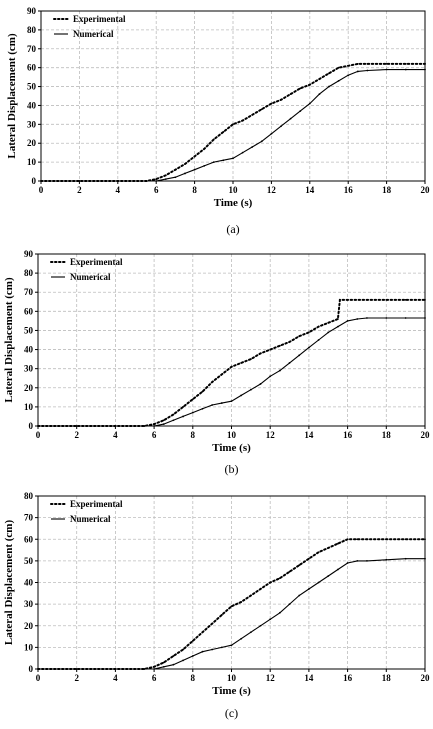  Describe the element at coordinates (32, 143) in the screenshot. I see `y-tick-label: 20` at that location.